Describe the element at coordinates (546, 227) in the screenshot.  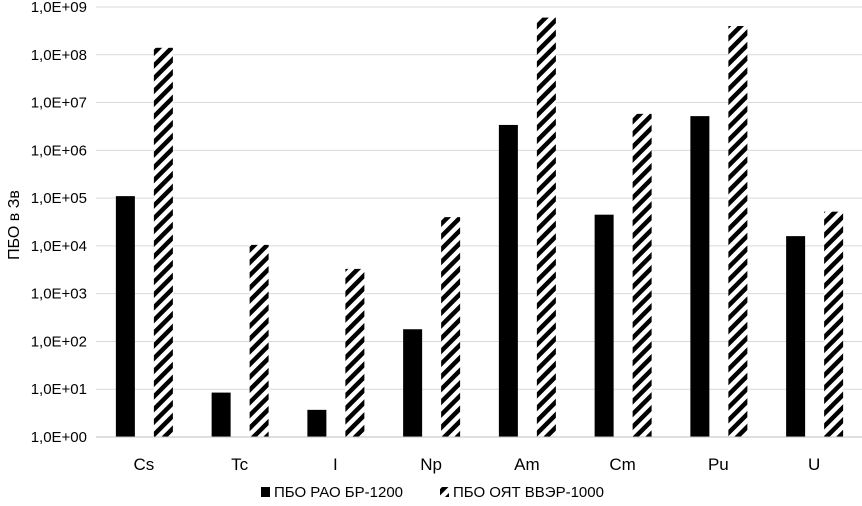
I see `bar-Am-oyat` at that location.